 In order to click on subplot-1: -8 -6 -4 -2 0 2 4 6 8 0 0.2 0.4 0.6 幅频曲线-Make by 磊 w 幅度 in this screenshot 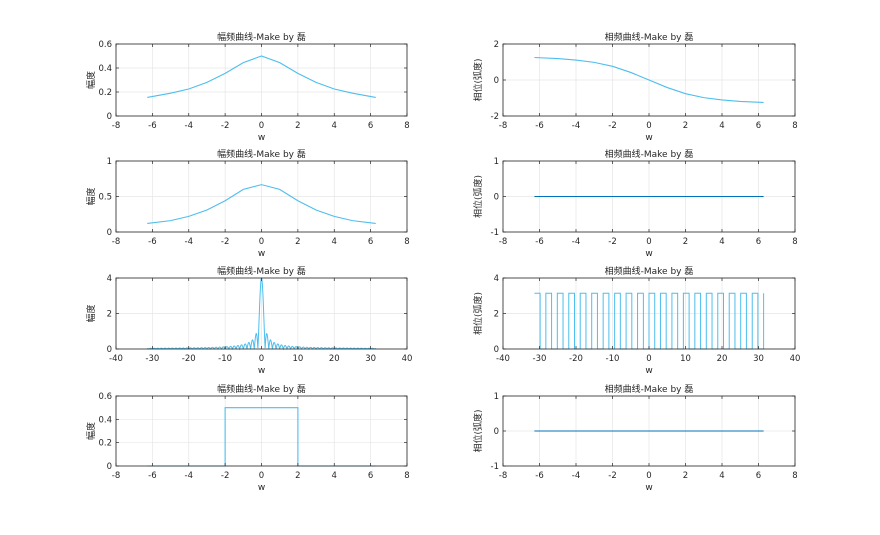, I will do `click(247, 87)`.